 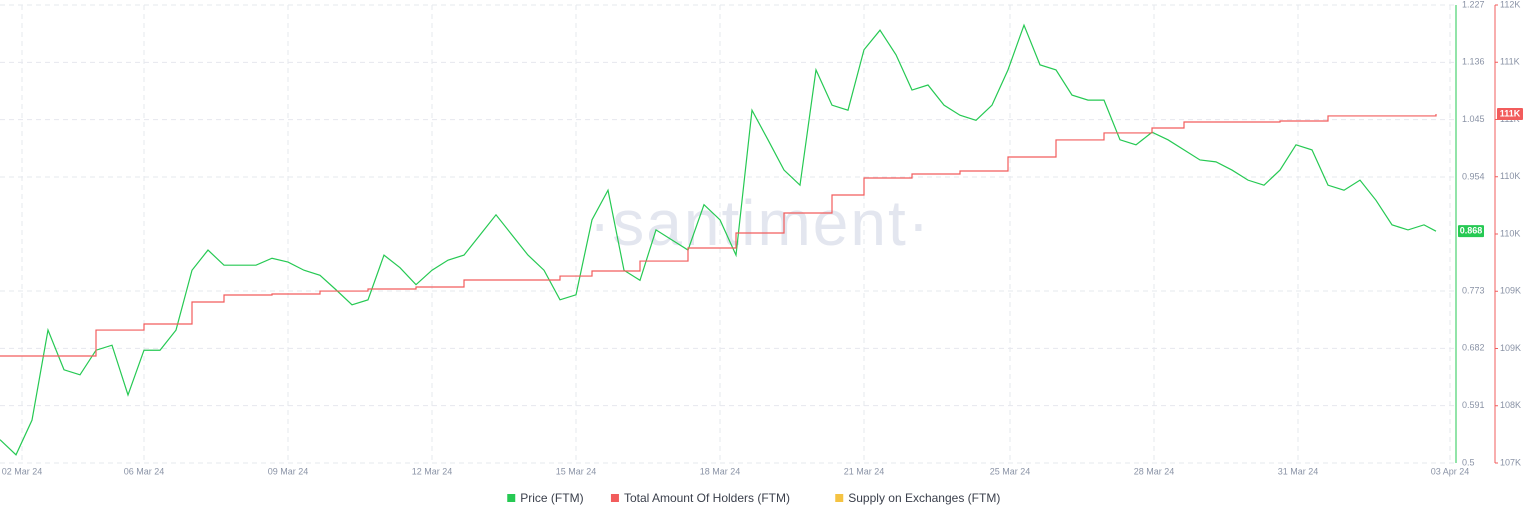 I want to click on legend-label: Price (FTM), so click(x=551, y=498).